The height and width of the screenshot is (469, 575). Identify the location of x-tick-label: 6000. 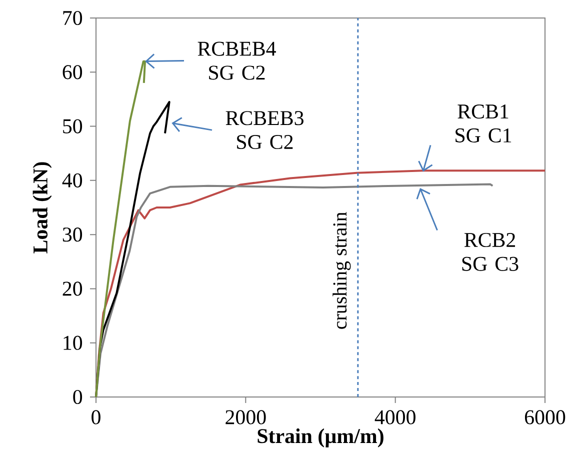
(545, 417).